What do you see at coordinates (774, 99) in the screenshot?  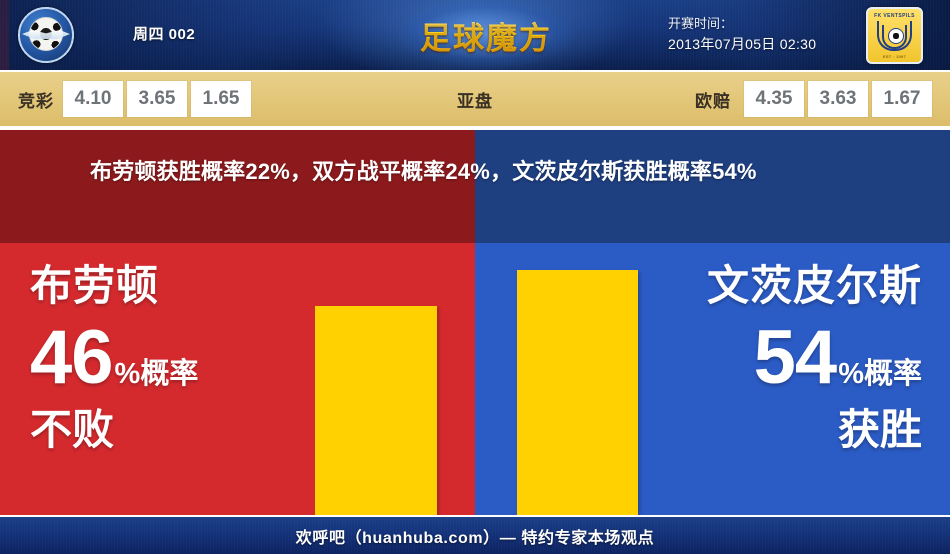 I see `oupei-odd-home: 4.35` at bounding box center [774, 99].